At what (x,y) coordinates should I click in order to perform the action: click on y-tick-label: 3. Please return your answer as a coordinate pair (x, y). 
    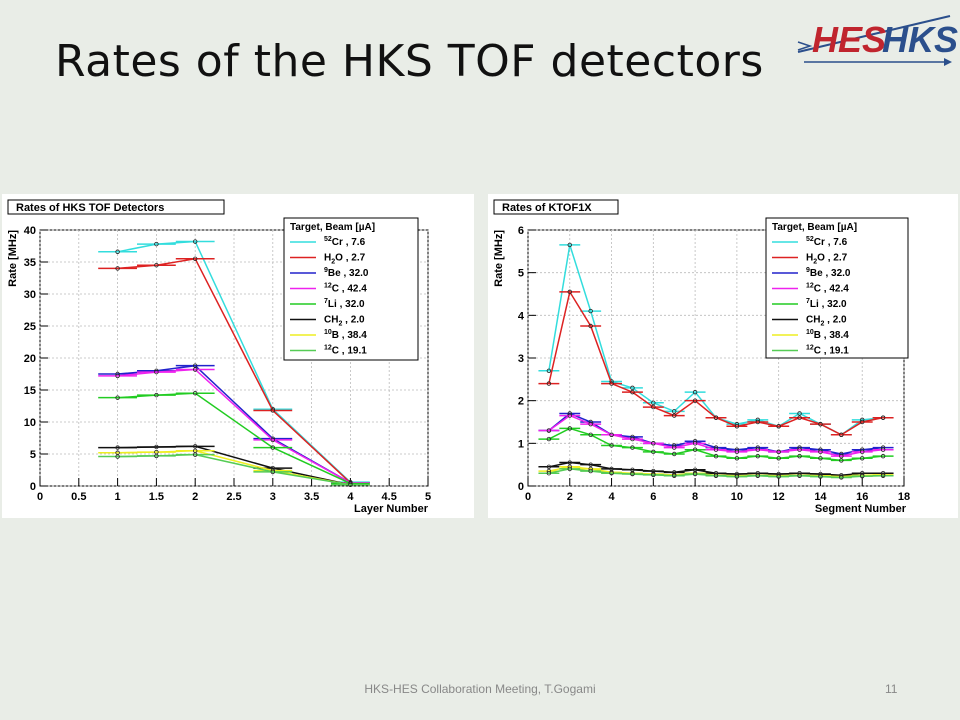
    Looking at the image, I should click on (521, 359).